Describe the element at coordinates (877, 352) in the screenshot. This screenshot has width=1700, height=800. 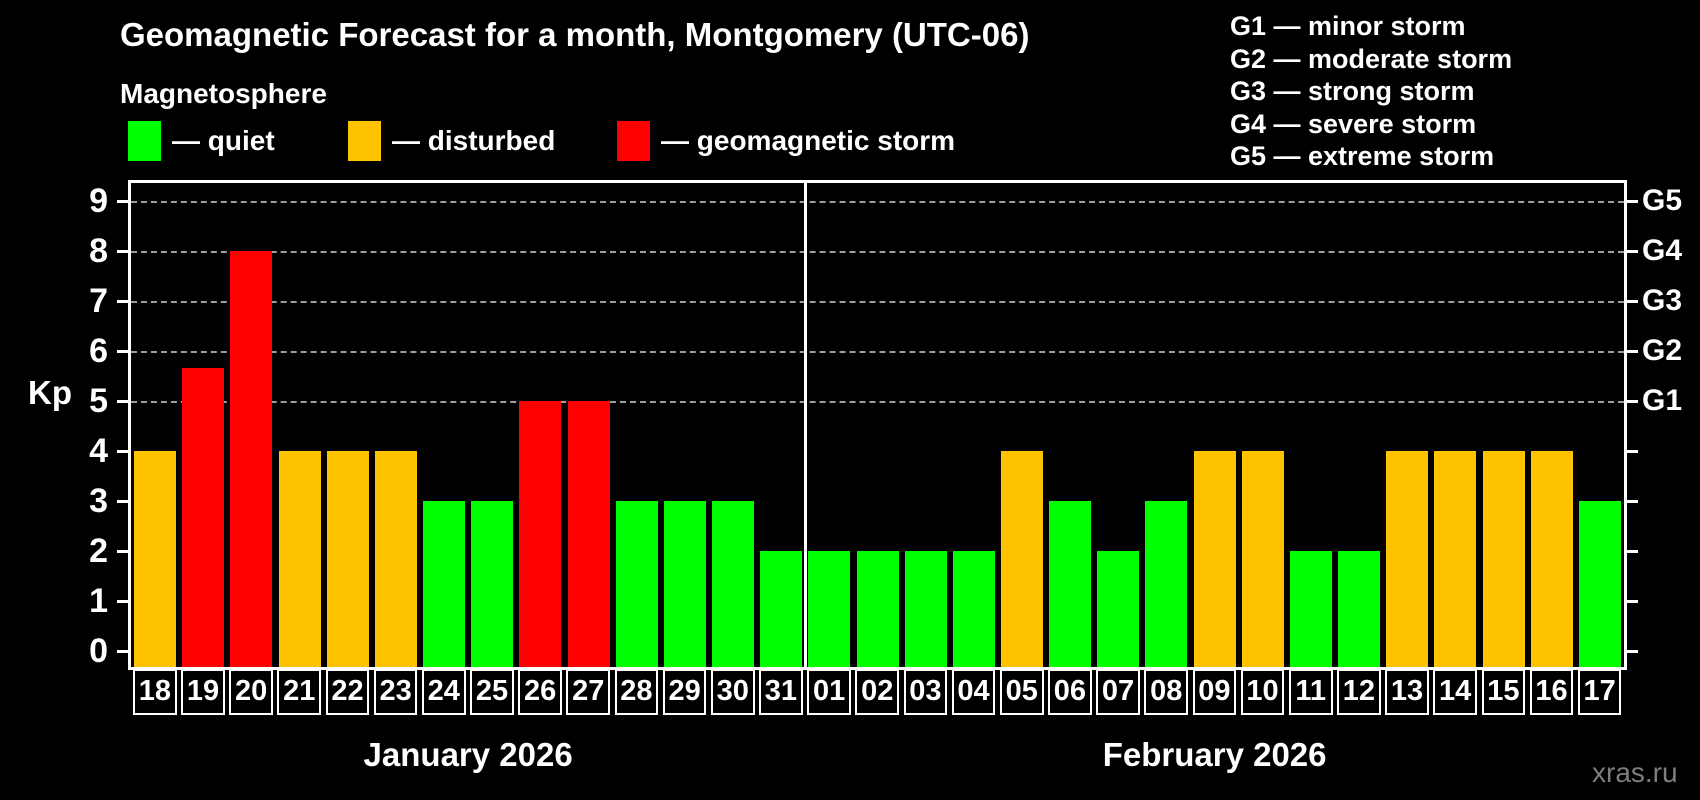
I see `gridline-kp6` at that location.